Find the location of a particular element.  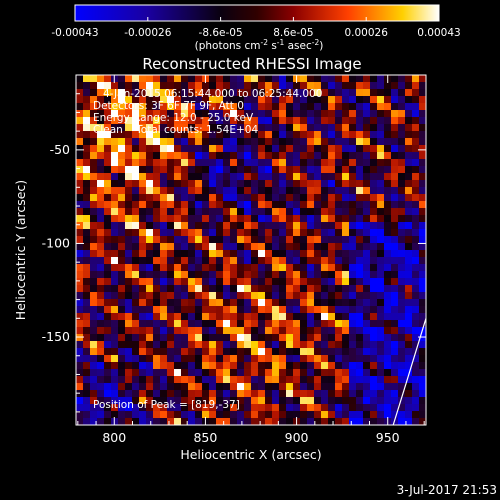

colorbar is located at coordinates (257, 13).